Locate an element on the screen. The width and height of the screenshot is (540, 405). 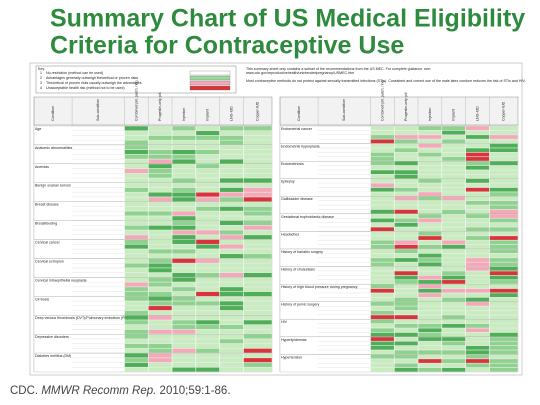
column-header: Condition is located at coordinates (53, 113).